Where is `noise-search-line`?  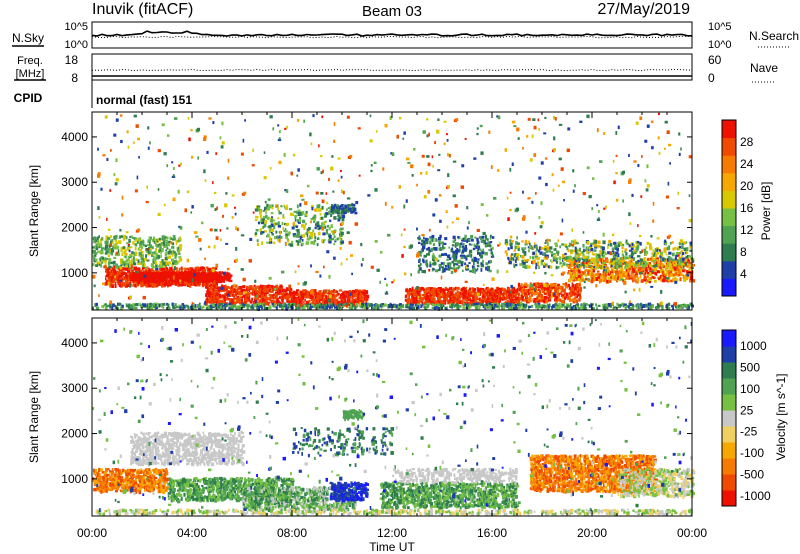 noise-search-line is located at coordinates (392, 37).